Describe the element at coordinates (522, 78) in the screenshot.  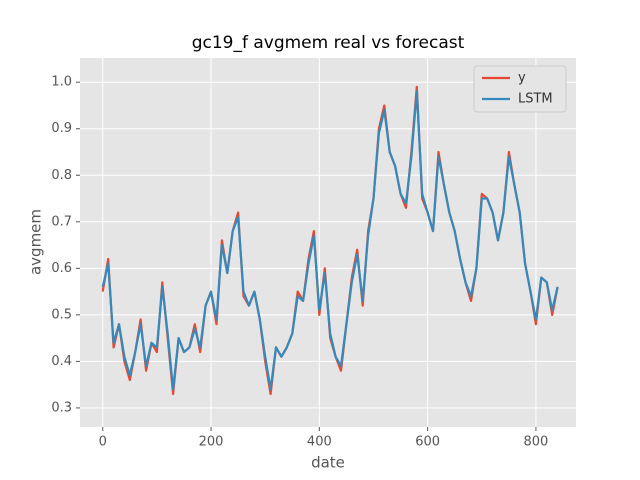
I see `legend-label: y` at that location.